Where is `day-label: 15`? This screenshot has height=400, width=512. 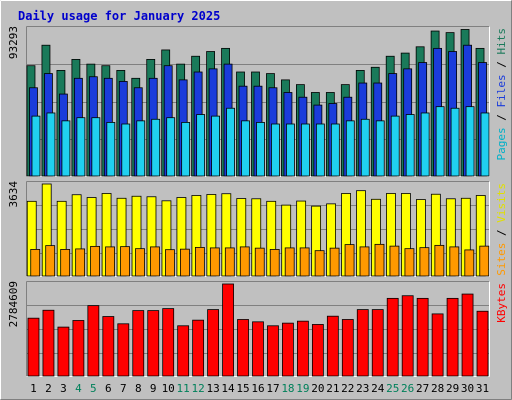
day-label: 15 is located at coordinates (242, 388).